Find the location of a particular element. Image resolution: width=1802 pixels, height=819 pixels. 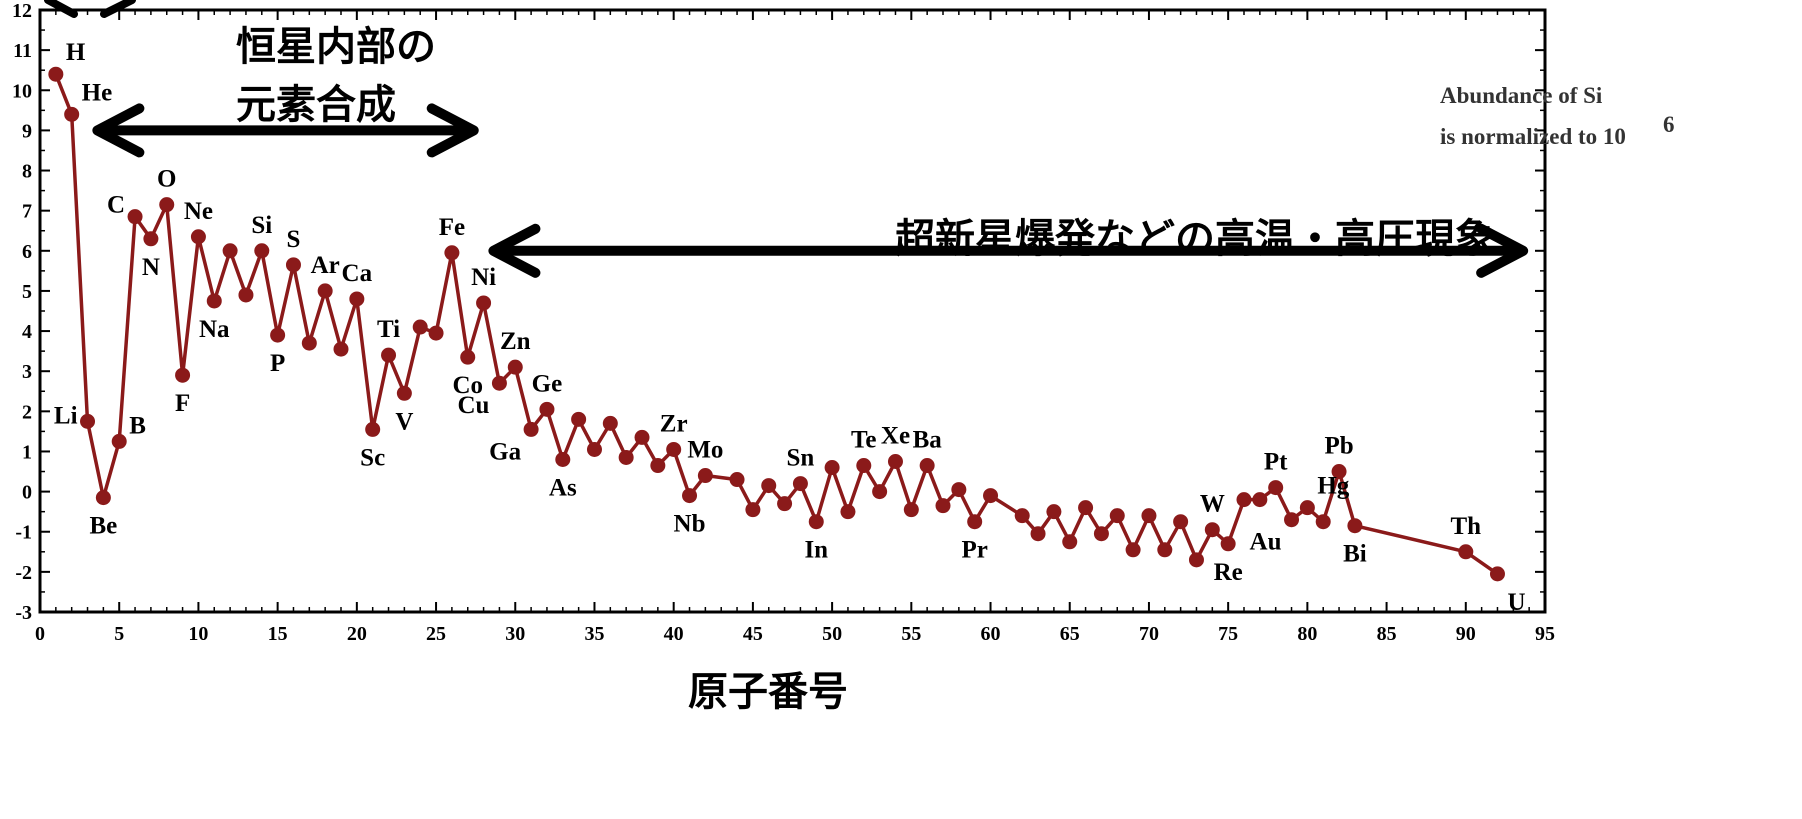

element-label: N is located at coordinates (151, 267).